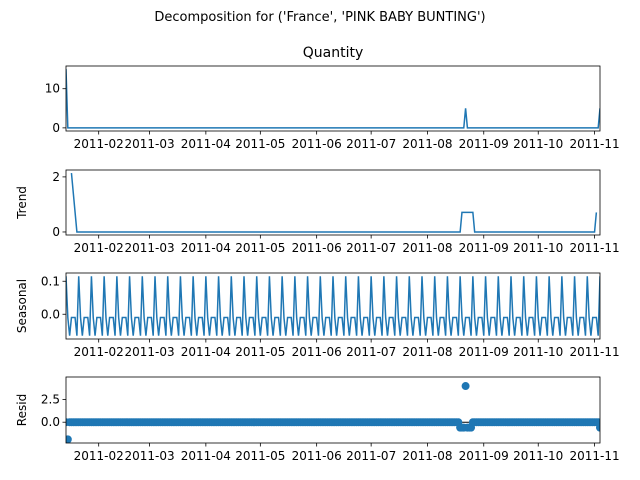 Image resolution: width=640 pixels, height=480 pixels. I want to click on y-axis-label: Resid, so click(22, 410).